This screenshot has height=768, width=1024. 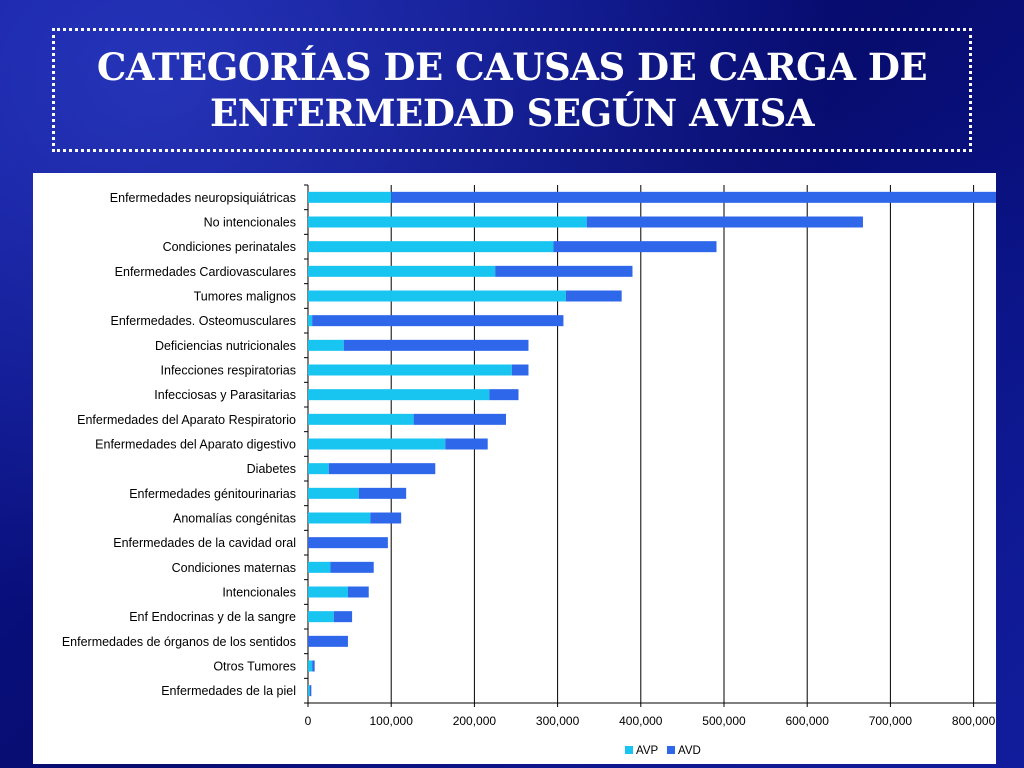 What do you see at coordinates (641, 721) in the screenshot?
I see `x-tick-label: 400,000` at bounding box center [641, 721].